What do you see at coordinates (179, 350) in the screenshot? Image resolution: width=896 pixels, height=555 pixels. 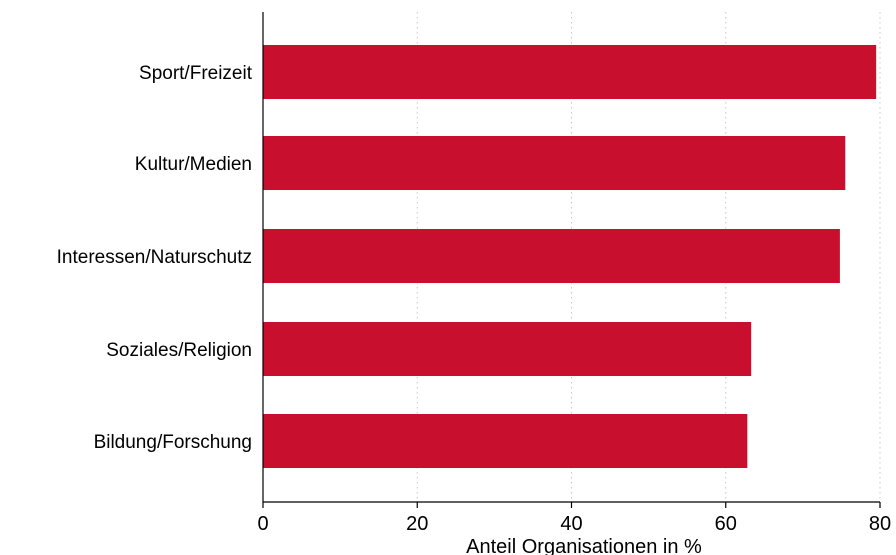 I see `category-label-Soziales/Religion: Soziales/Religion` at bounding box center [179, 350].